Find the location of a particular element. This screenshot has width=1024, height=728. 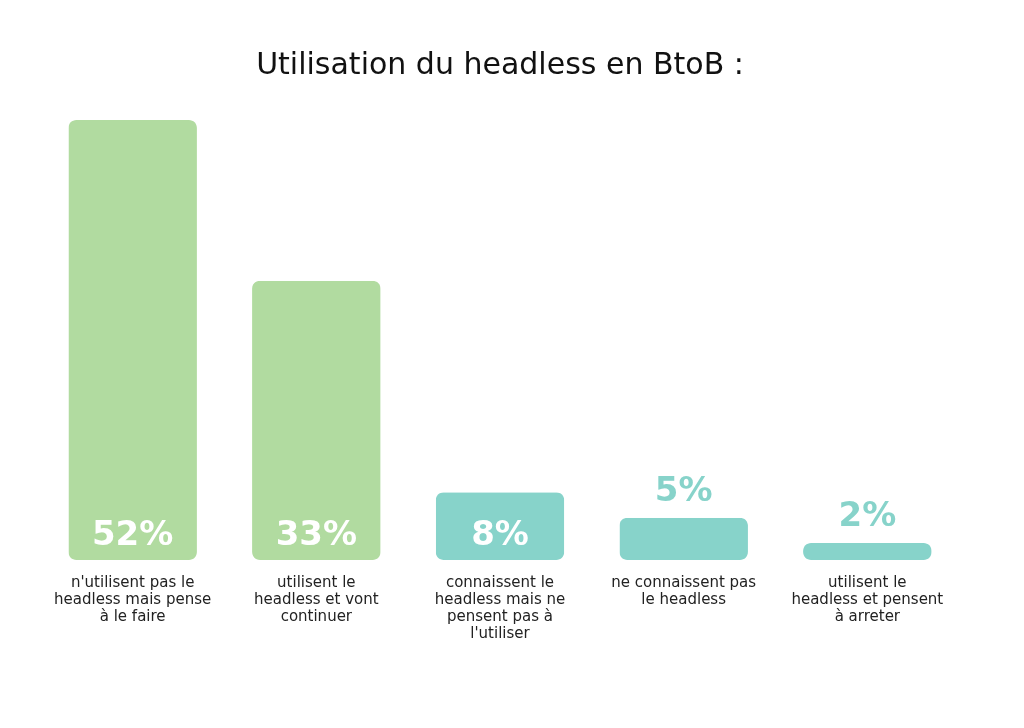

data-label: 5% is located at coordinates (683, 488).